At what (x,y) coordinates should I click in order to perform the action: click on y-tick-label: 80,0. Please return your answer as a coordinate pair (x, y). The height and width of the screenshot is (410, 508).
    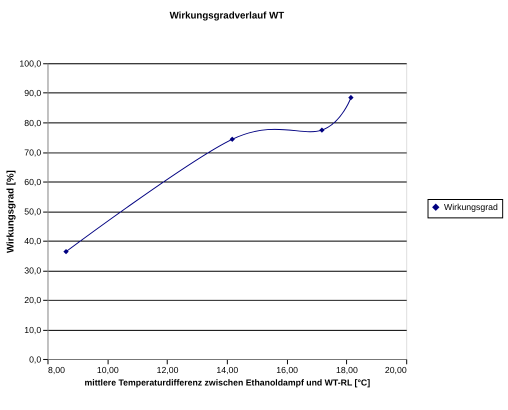
    Looking at the image, I should click on (33, 123).